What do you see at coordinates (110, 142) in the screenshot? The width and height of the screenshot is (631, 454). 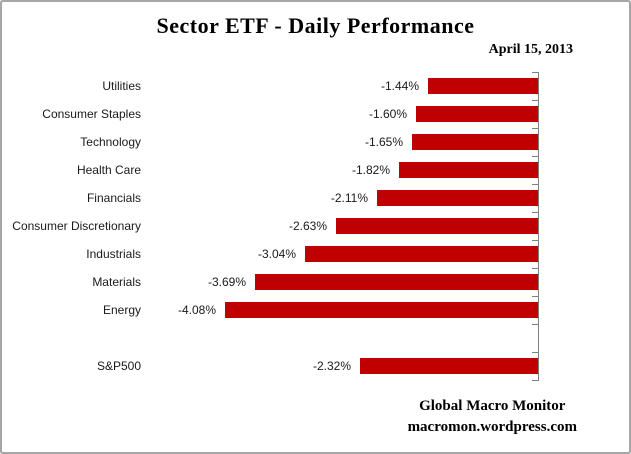 I see `category-label: Technology` at bounding box center [110, 142].